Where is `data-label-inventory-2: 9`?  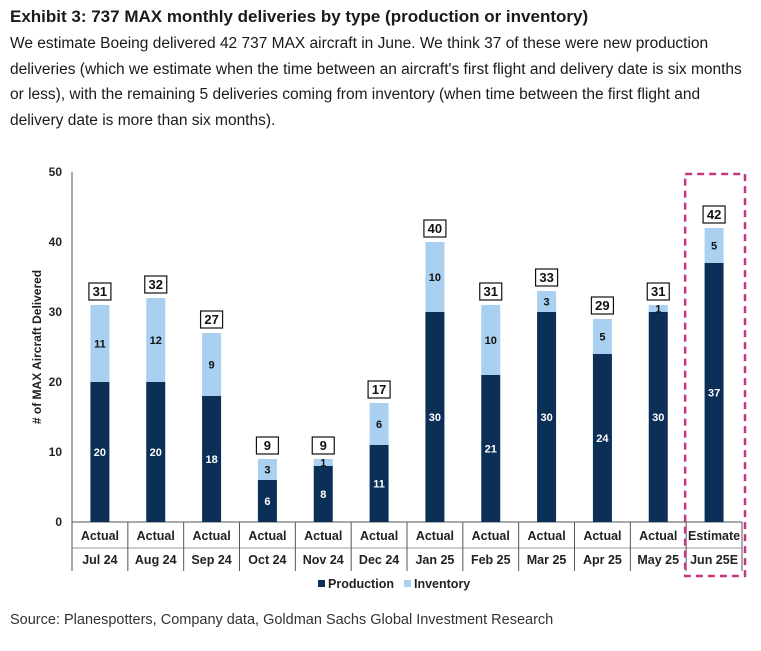 data-label-inventory-2: 9 is located at coordinates (212, 366).